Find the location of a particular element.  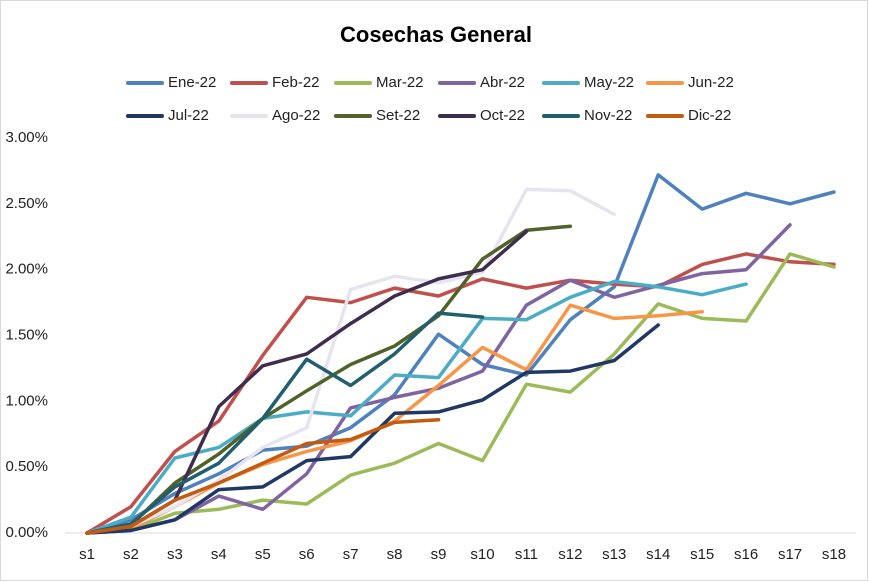

x-tick-label: s8 is located at coordinates (395, 554).